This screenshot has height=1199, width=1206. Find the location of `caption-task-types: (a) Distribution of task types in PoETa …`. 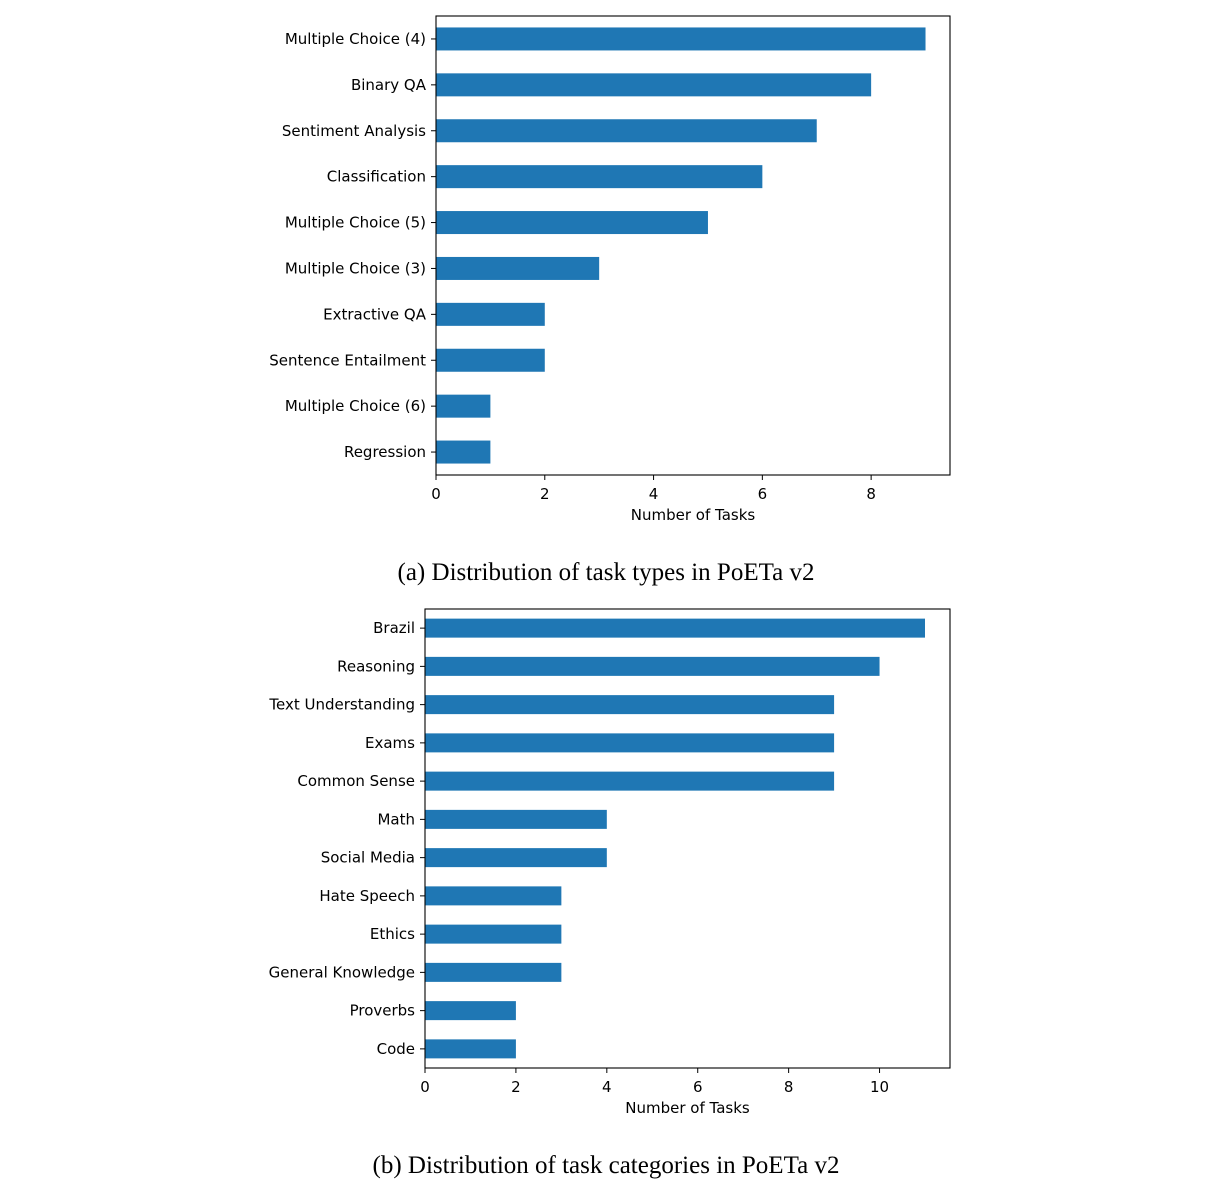

caption-task-types: (a) Distribution of task types in PoETa … is located at coordinates (606, 572).